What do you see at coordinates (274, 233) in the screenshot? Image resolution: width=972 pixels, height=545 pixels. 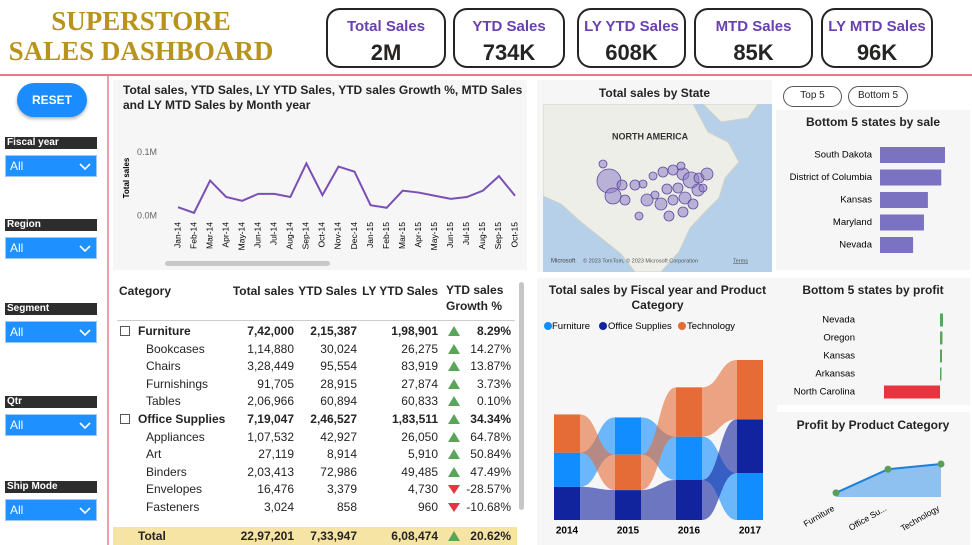 I see `x-tick-label: Jul-14` at bounding box center [274, 233].